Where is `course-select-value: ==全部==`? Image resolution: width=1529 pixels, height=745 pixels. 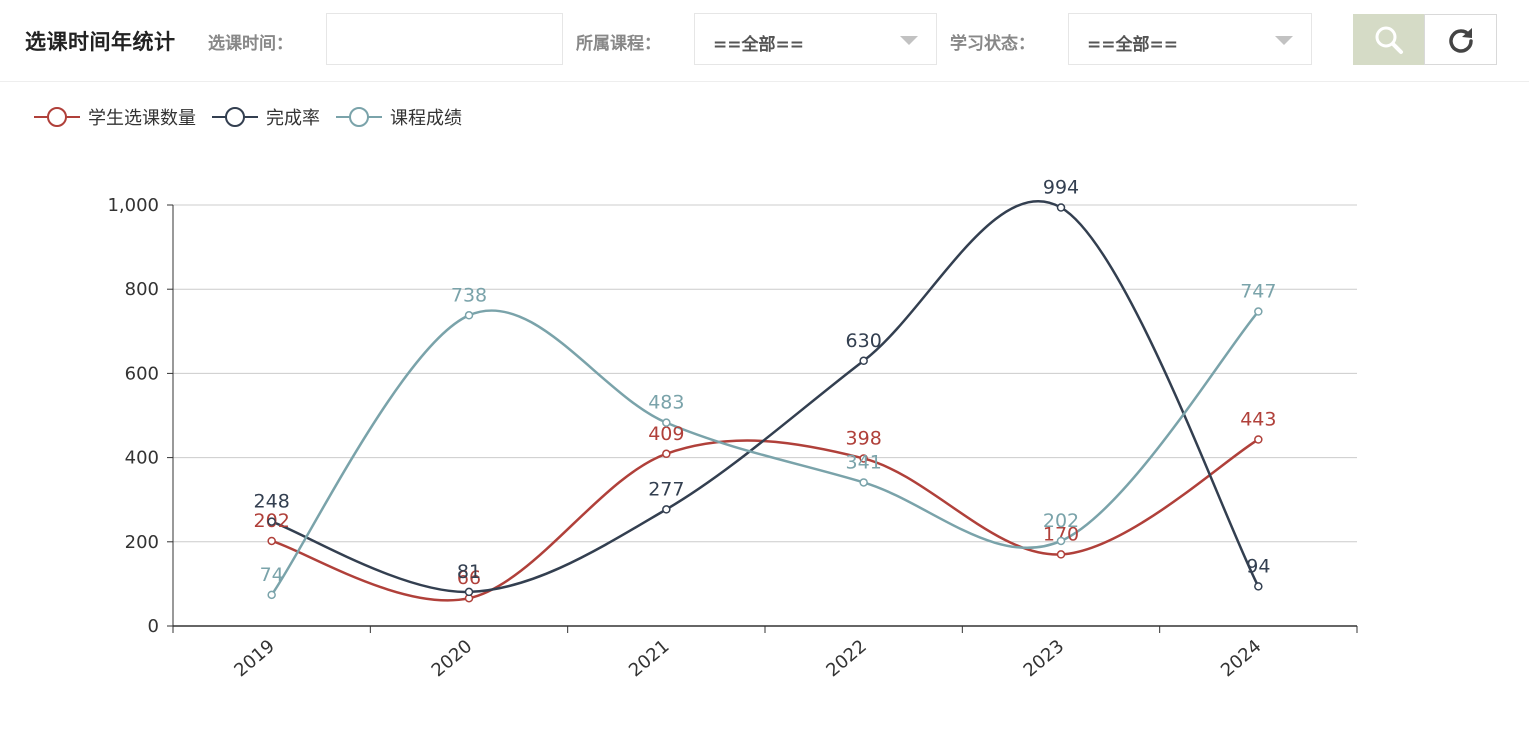
course-select-value: ==全部== is located at coordinates (758, 45).